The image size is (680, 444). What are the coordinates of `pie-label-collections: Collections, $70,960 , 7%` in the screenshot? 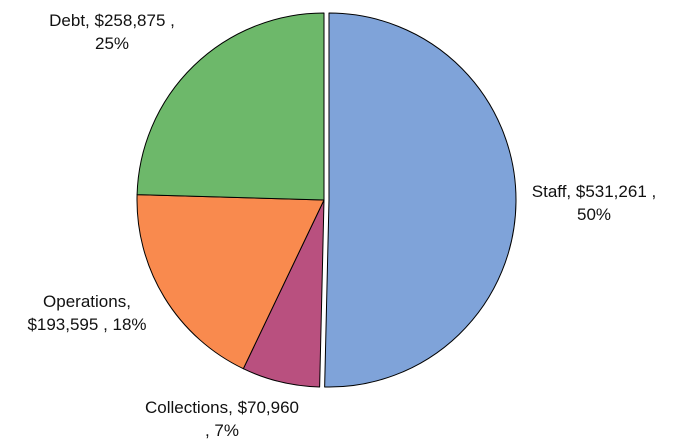 It's located at (222, 419).